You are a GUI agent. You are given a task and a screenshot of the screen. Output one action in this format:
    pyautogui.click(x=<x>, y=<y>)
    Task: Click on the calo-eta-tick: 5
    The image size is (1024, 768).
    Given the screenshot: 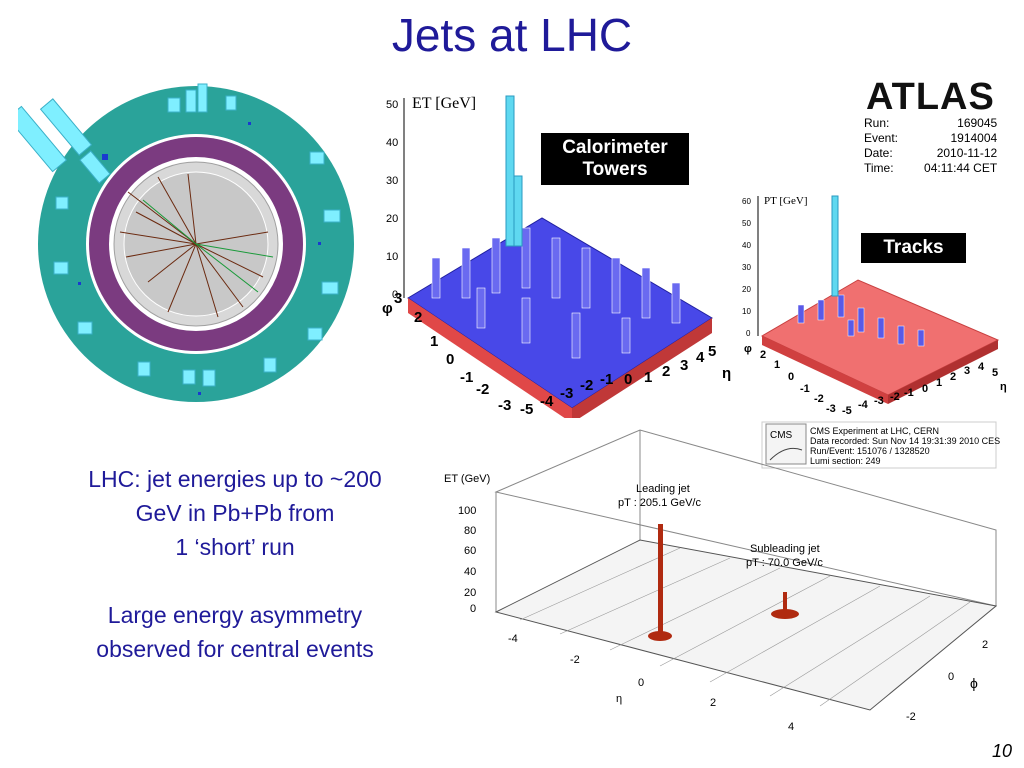 What is the action you would take?
    pyautogui.click(x=712, y=351)
    